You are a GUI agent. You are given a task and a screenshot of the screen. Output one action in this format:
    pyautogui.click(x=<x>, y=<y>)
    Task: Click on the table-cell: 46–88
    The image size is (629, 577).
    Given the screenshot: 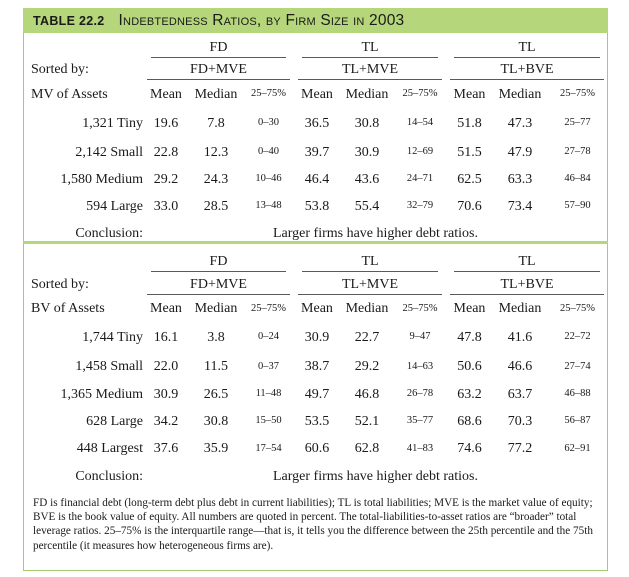 What is the action you would take?
    pyautogui.click(x=577, y=394)
    